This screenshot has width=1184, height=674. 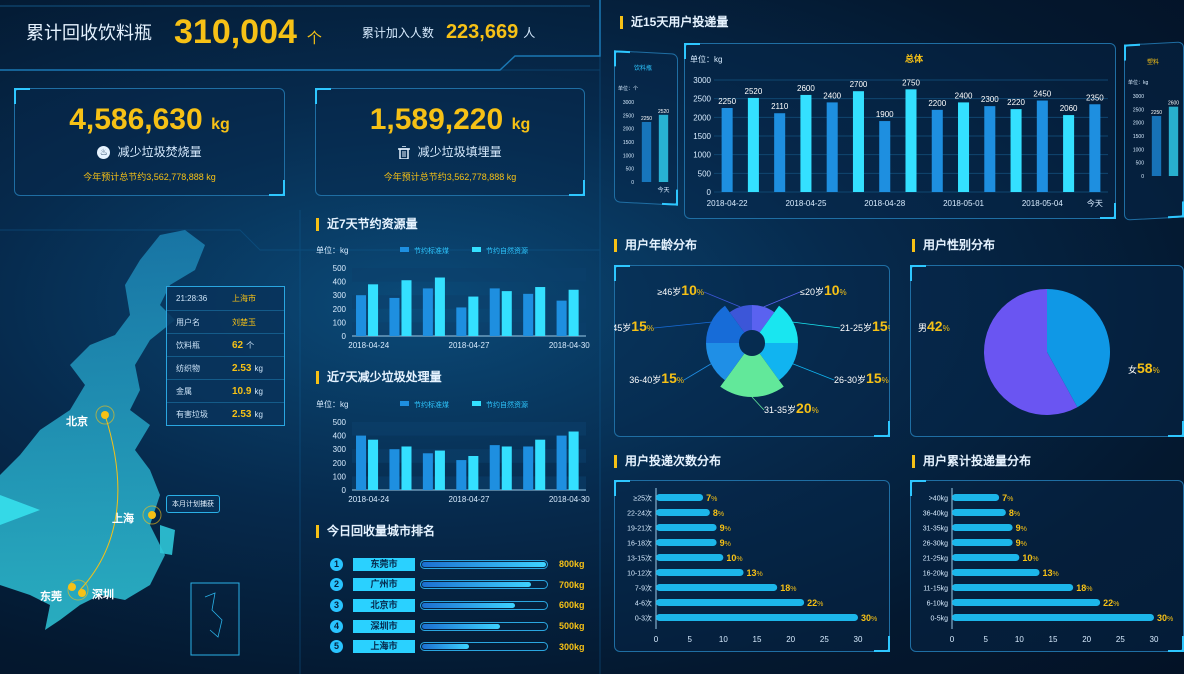 What do you see at coordinates (884, 203) in the screenshot?
I see `x-tick-label: 2018-04-28` at bounding box center [884, 203].